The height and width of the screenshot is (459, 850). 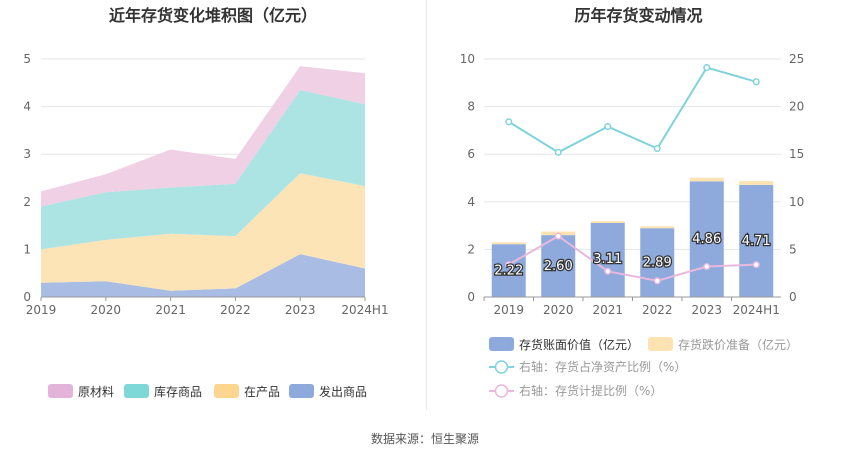 What do you see at coordinates (796, 59) in the screenshot?
I see `y-right-tick-label: 25` at bounding box center [796, 59].